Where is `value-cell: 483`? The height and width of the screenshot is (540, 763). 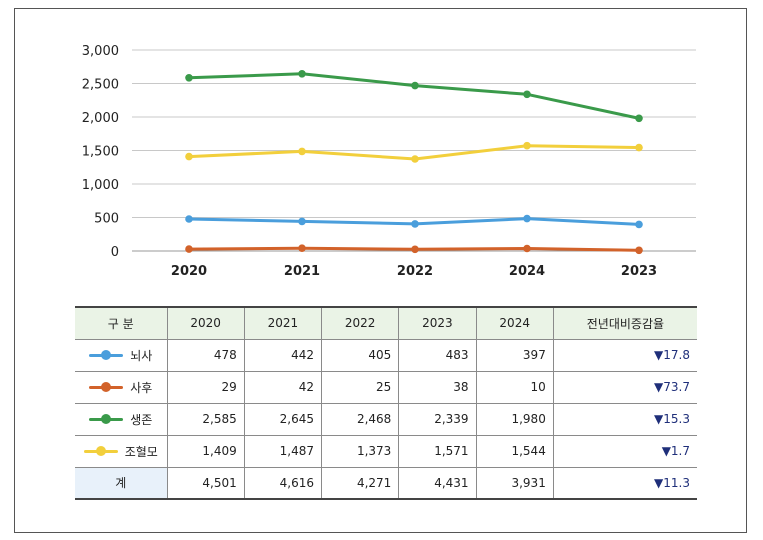 value-cell: 483 is located at coordinates (437, 355).